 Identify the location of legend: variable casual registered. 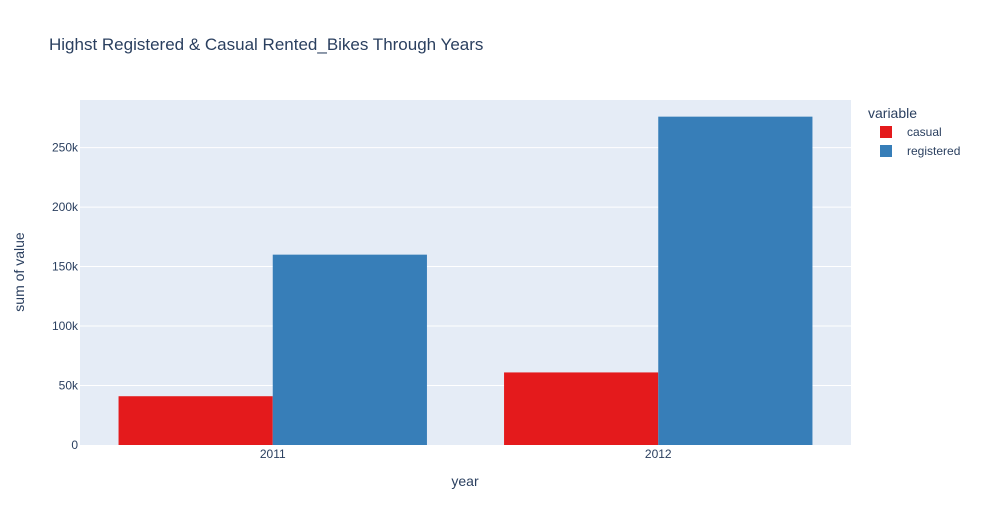
(914, 131).